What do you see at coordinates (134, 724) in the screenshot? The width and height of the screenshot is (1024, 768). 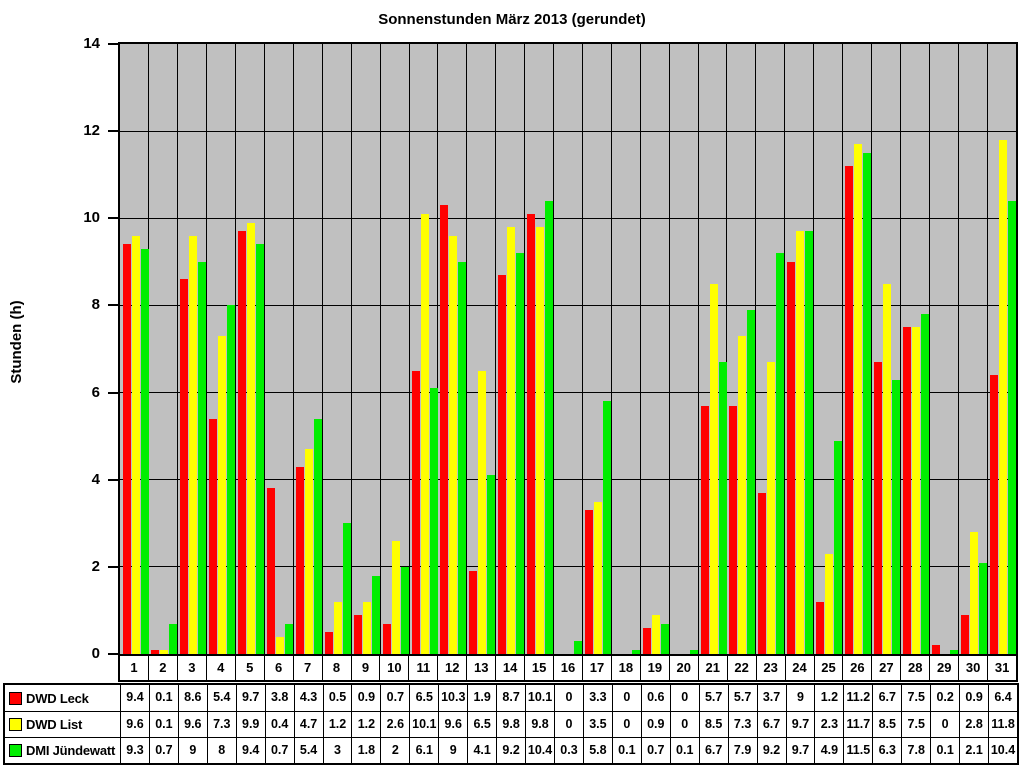 I see `value-dwd-list-day-1: 9.6` at bounding box center [134, 724].